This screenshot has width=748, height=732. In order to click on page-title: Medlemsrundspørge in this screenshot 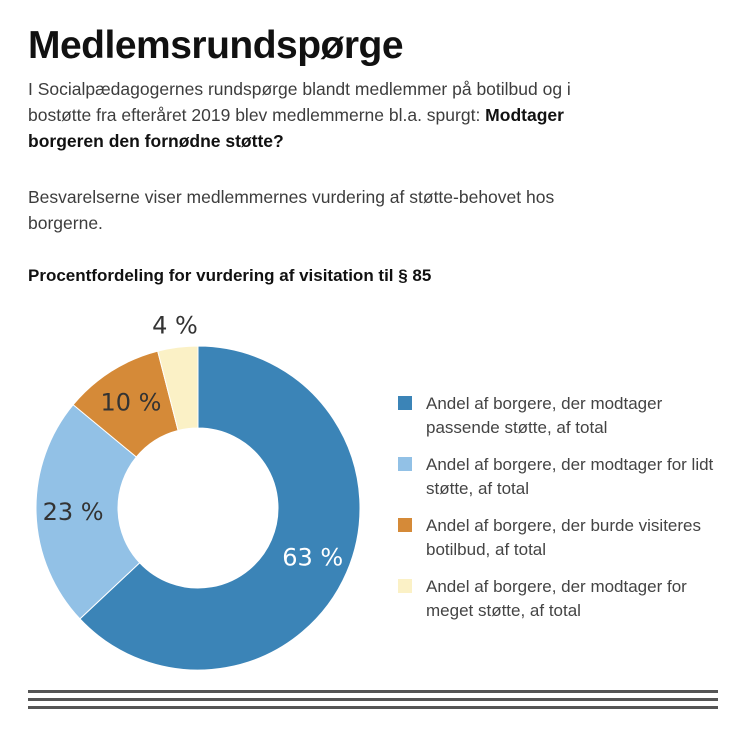, I will do `click(216, 45)`.